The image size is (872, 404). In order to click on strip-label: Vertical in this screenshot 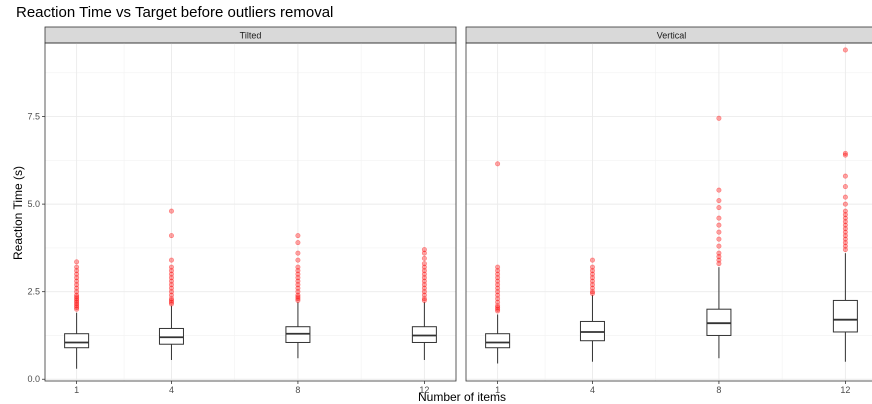, I will do `click(672, 36)`.